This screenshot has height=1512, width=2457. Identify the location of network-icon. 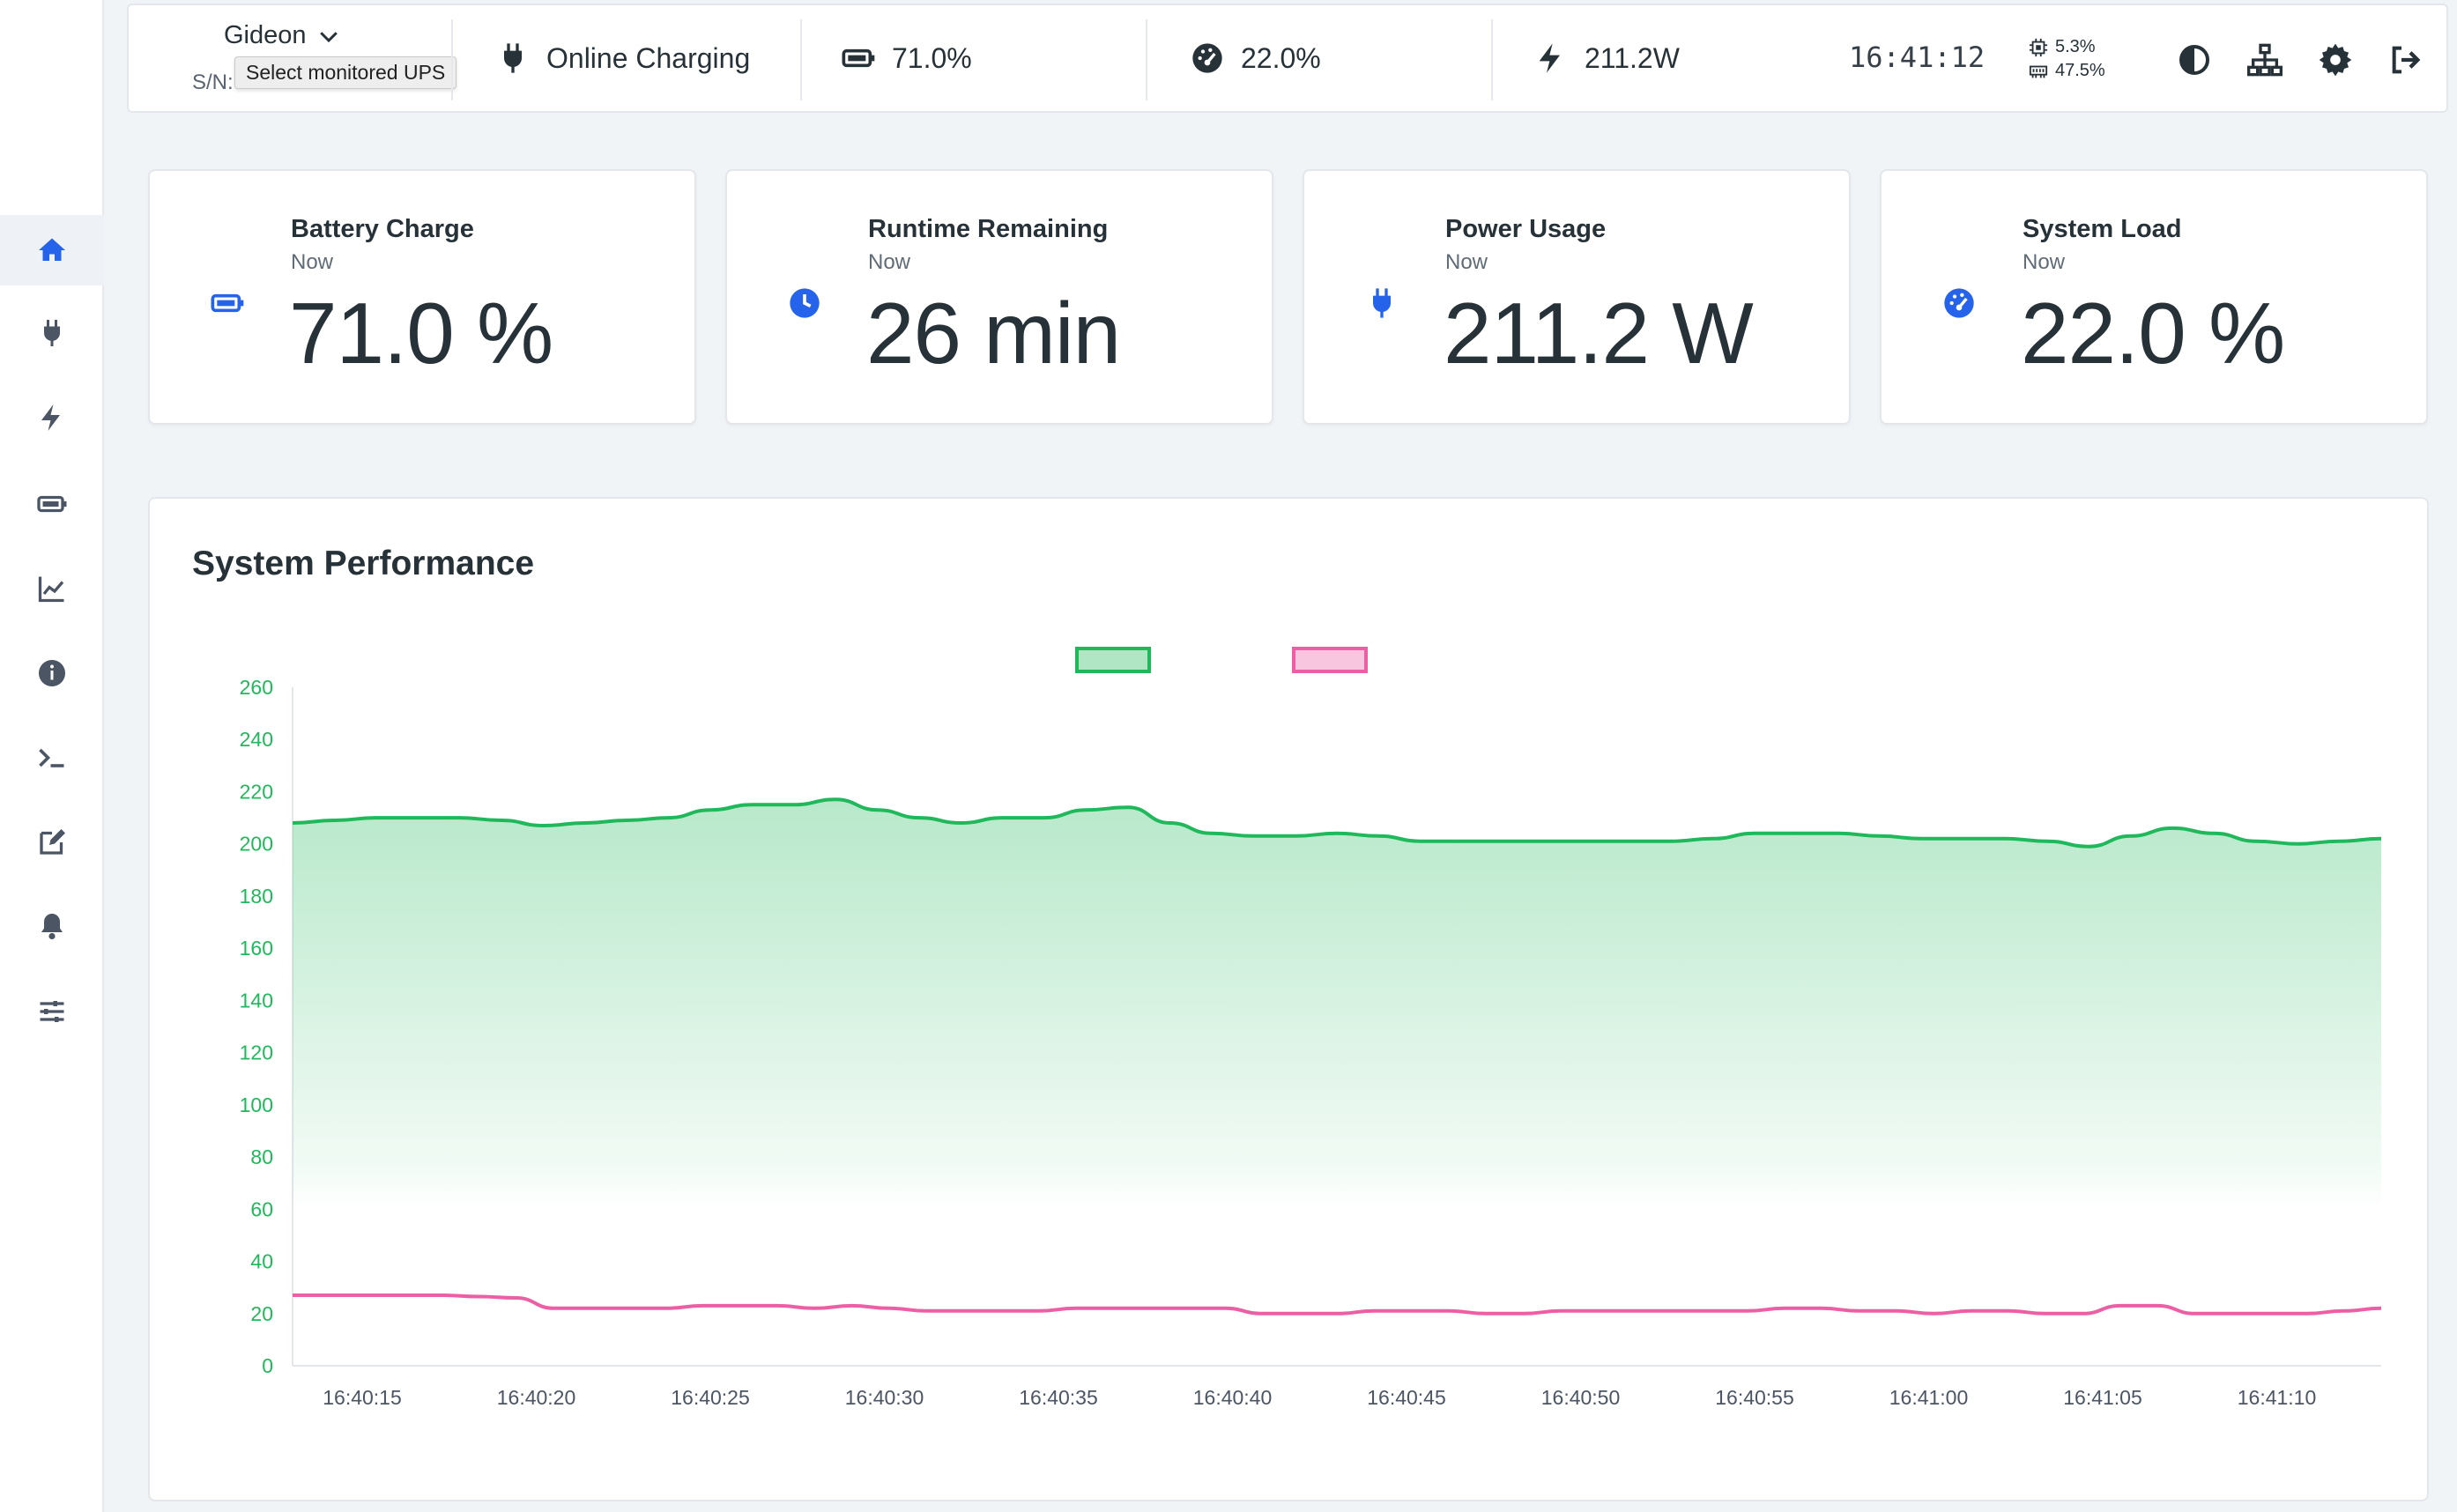
(2265, 60).